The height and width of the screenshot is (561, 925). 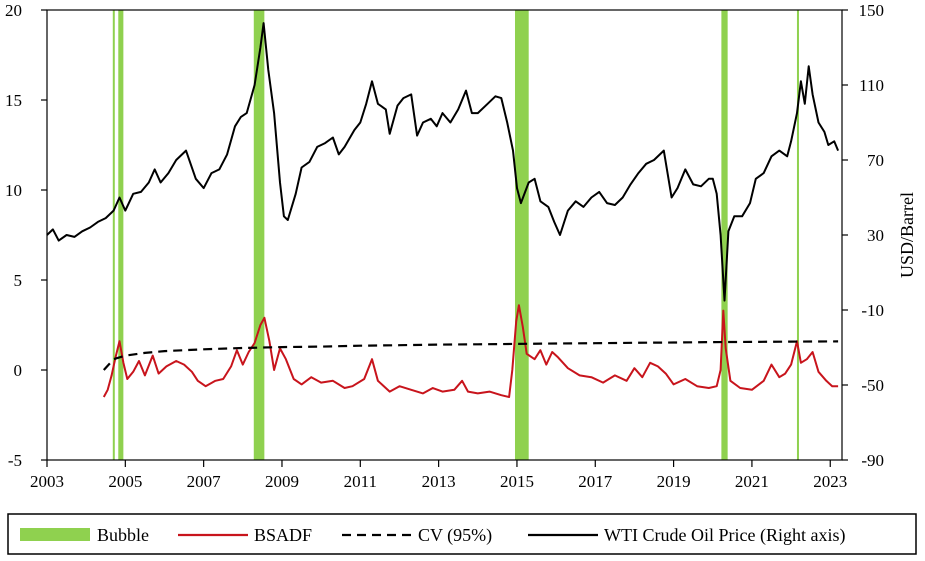 I want to click on left-tick-label-4: 0, so click(x=18, y=370).